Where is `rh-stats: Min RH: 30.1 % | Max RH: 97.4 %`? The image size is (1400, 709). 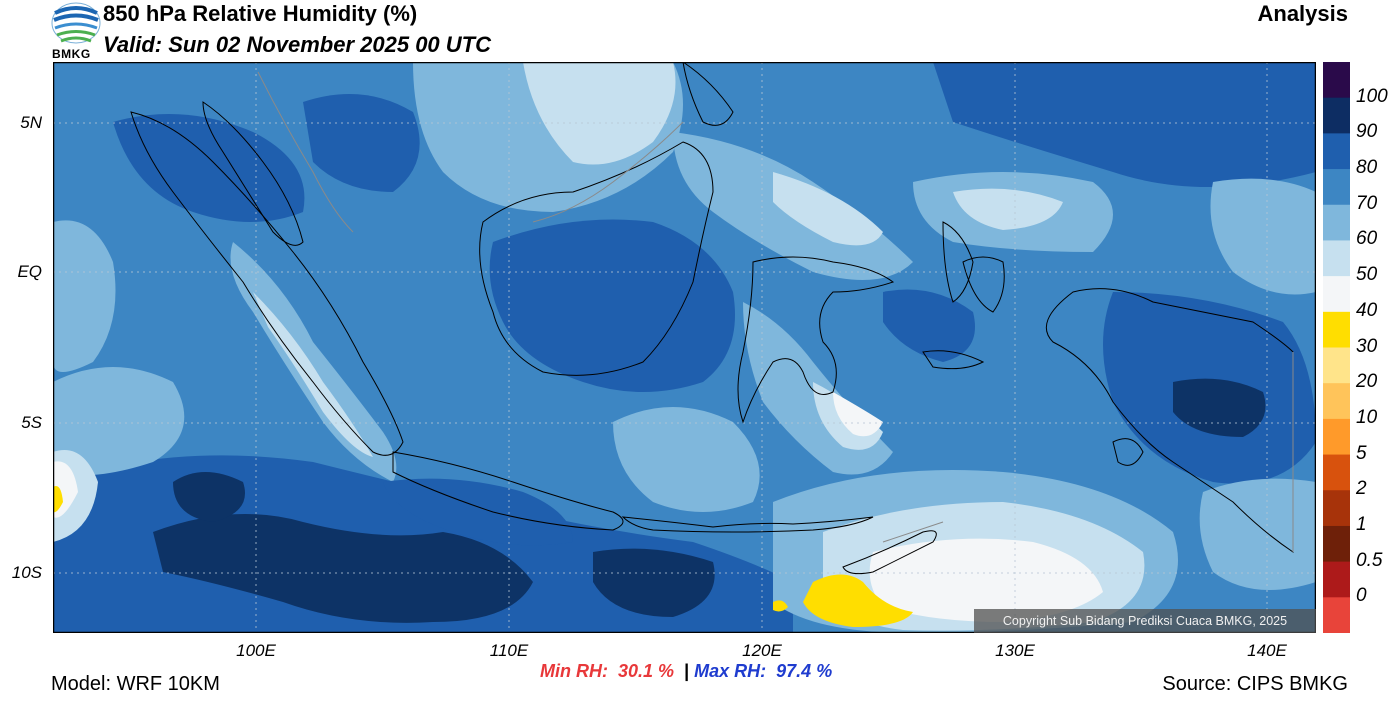 rh-stats: Min RH: 30.1 % | Max RH: 97.4 % is located at coordinates (686, 671).